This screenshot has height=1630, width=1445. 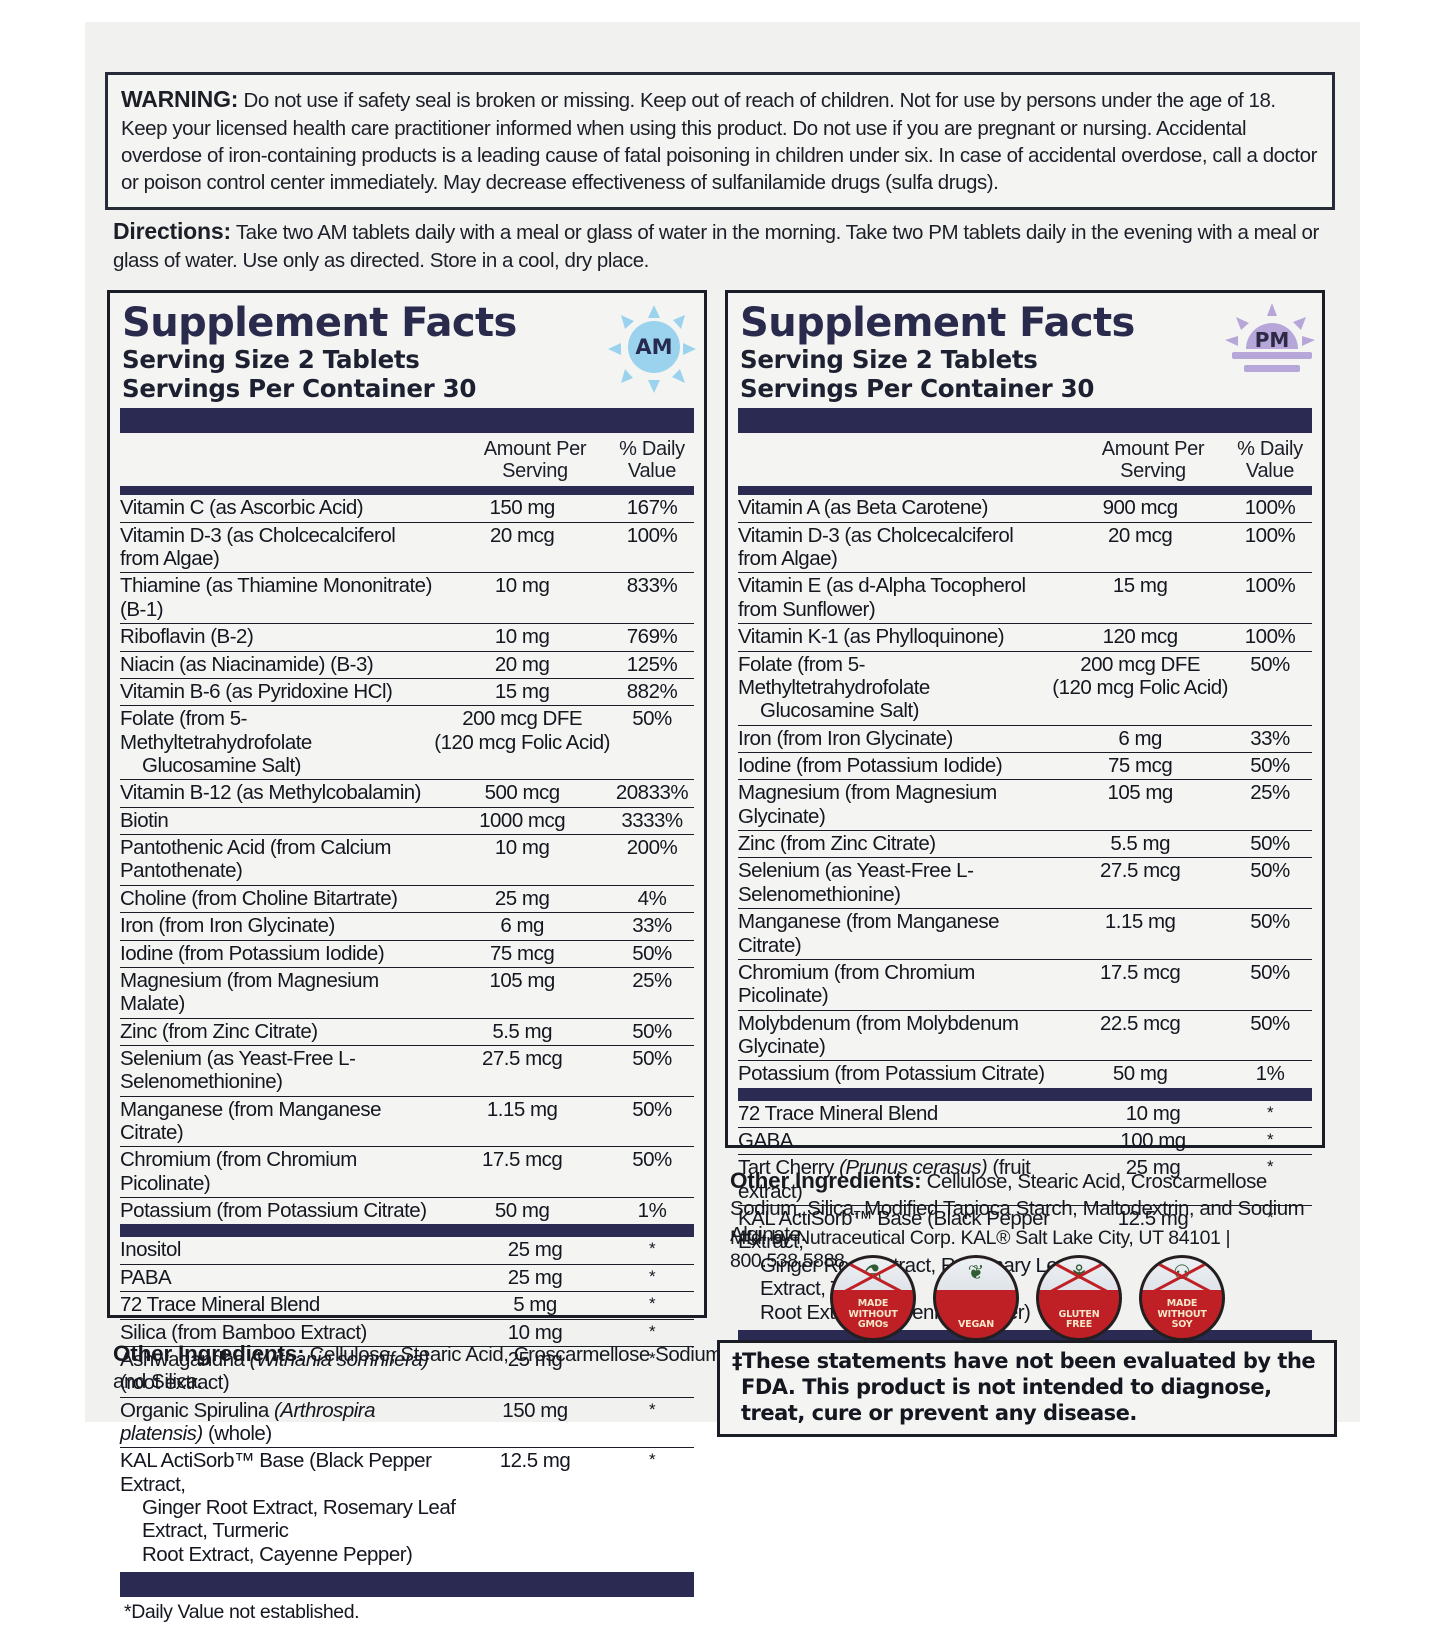 I want to click on nutrient-amount: 5 mg, so click(x=535, y=1305).